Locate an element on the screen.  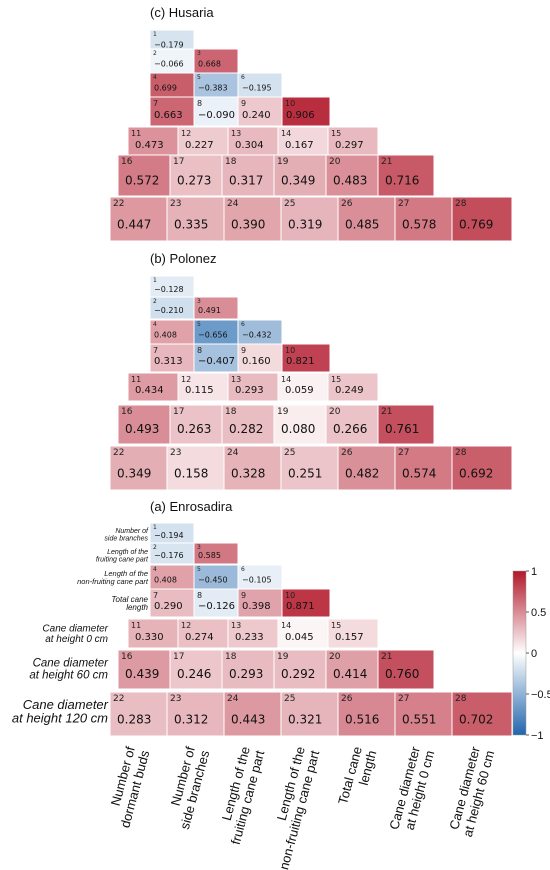
cell-value-label: 0.483 is located at coordinates (350, 181).